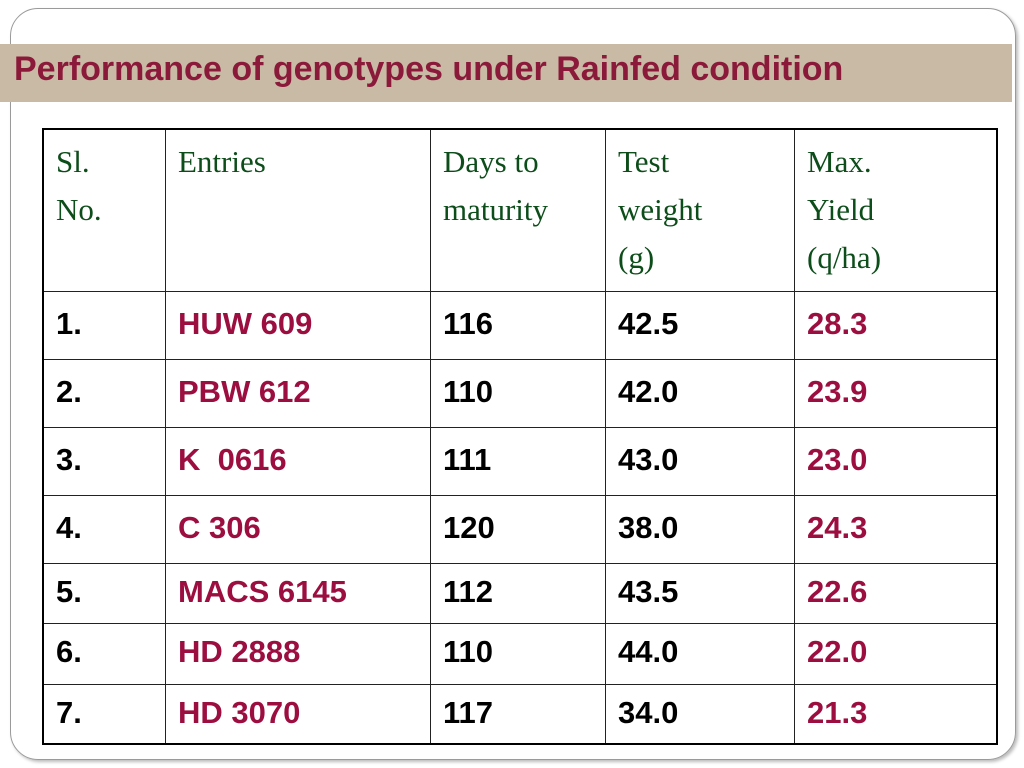 Image resolution: width=1024 pixels, height=768 pixels. I want to click on table-cell: 120, so click(518, 529).